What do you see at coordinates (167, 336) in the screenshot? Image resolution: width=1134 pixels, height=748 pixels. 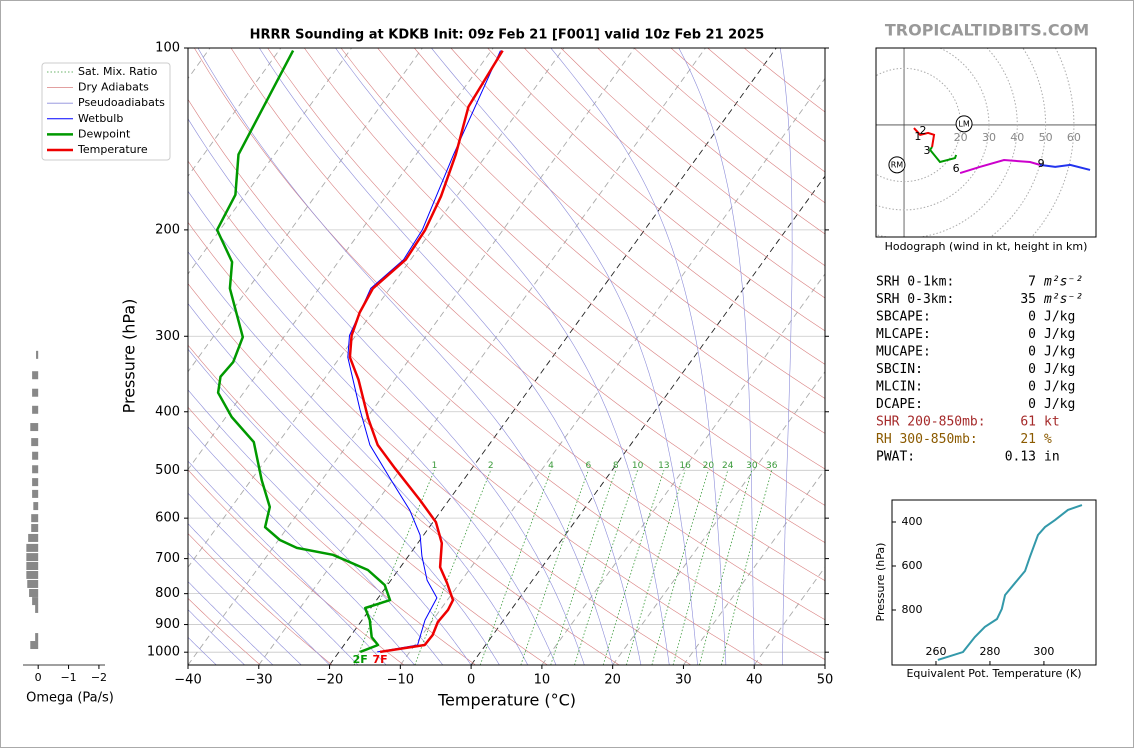 I see `y-tick-label: 300` at bounding box center [167, 336].